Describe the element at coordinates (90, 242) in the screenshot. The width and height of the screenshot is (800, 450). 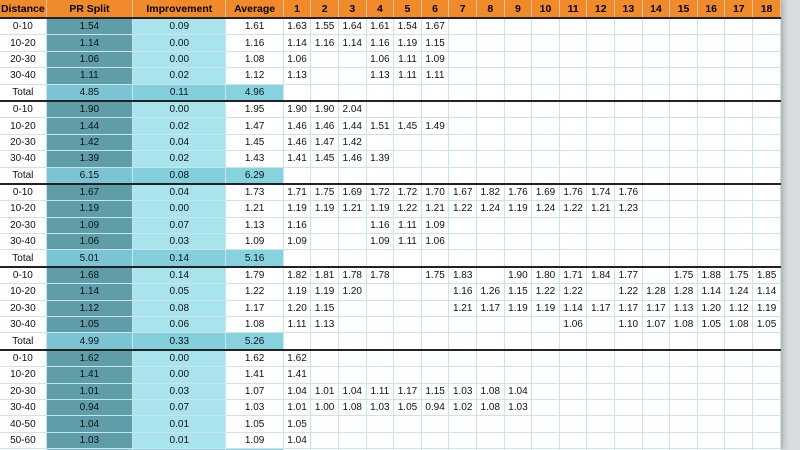
I see `pr-split-cell: 1.06` at that location.